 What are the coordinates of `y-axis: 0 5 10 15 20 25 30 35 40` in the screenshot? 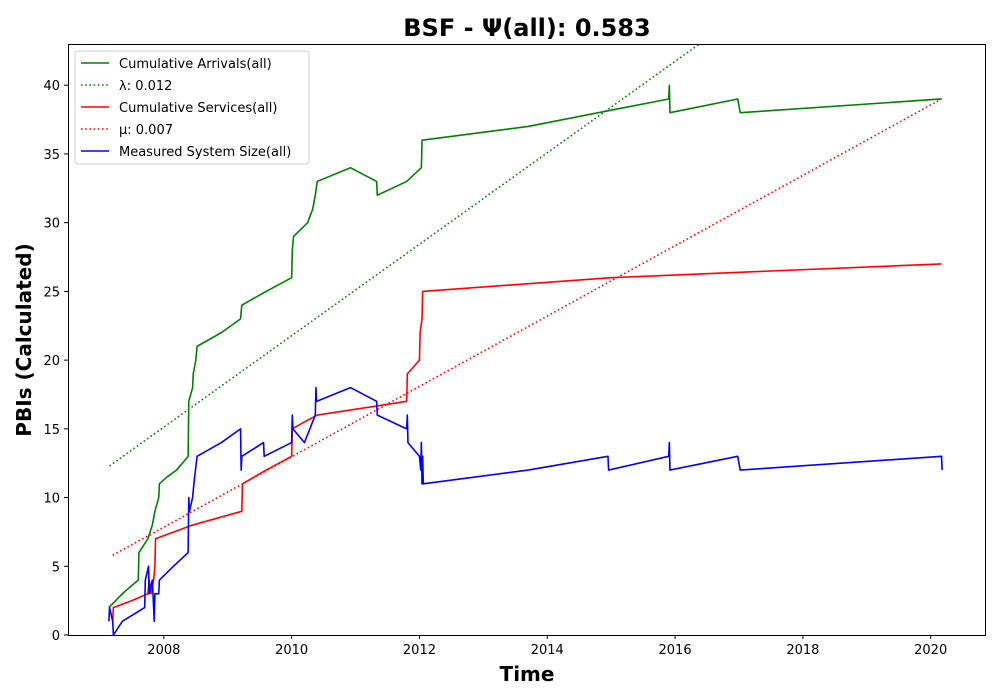 It's located at (55, 361).